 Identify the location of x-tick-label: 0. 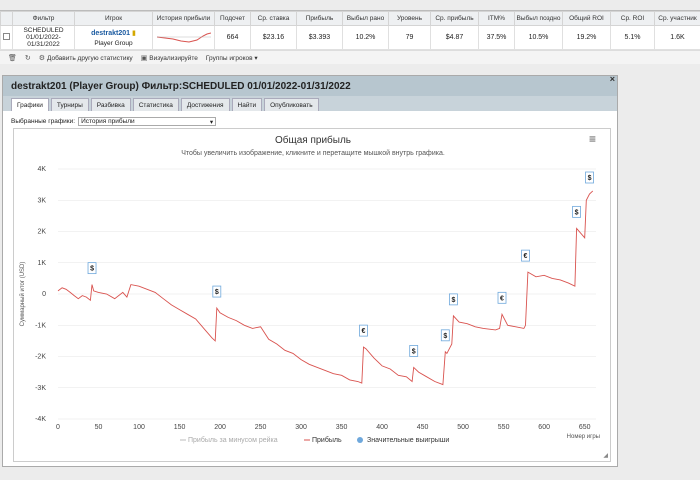
(58, 427).